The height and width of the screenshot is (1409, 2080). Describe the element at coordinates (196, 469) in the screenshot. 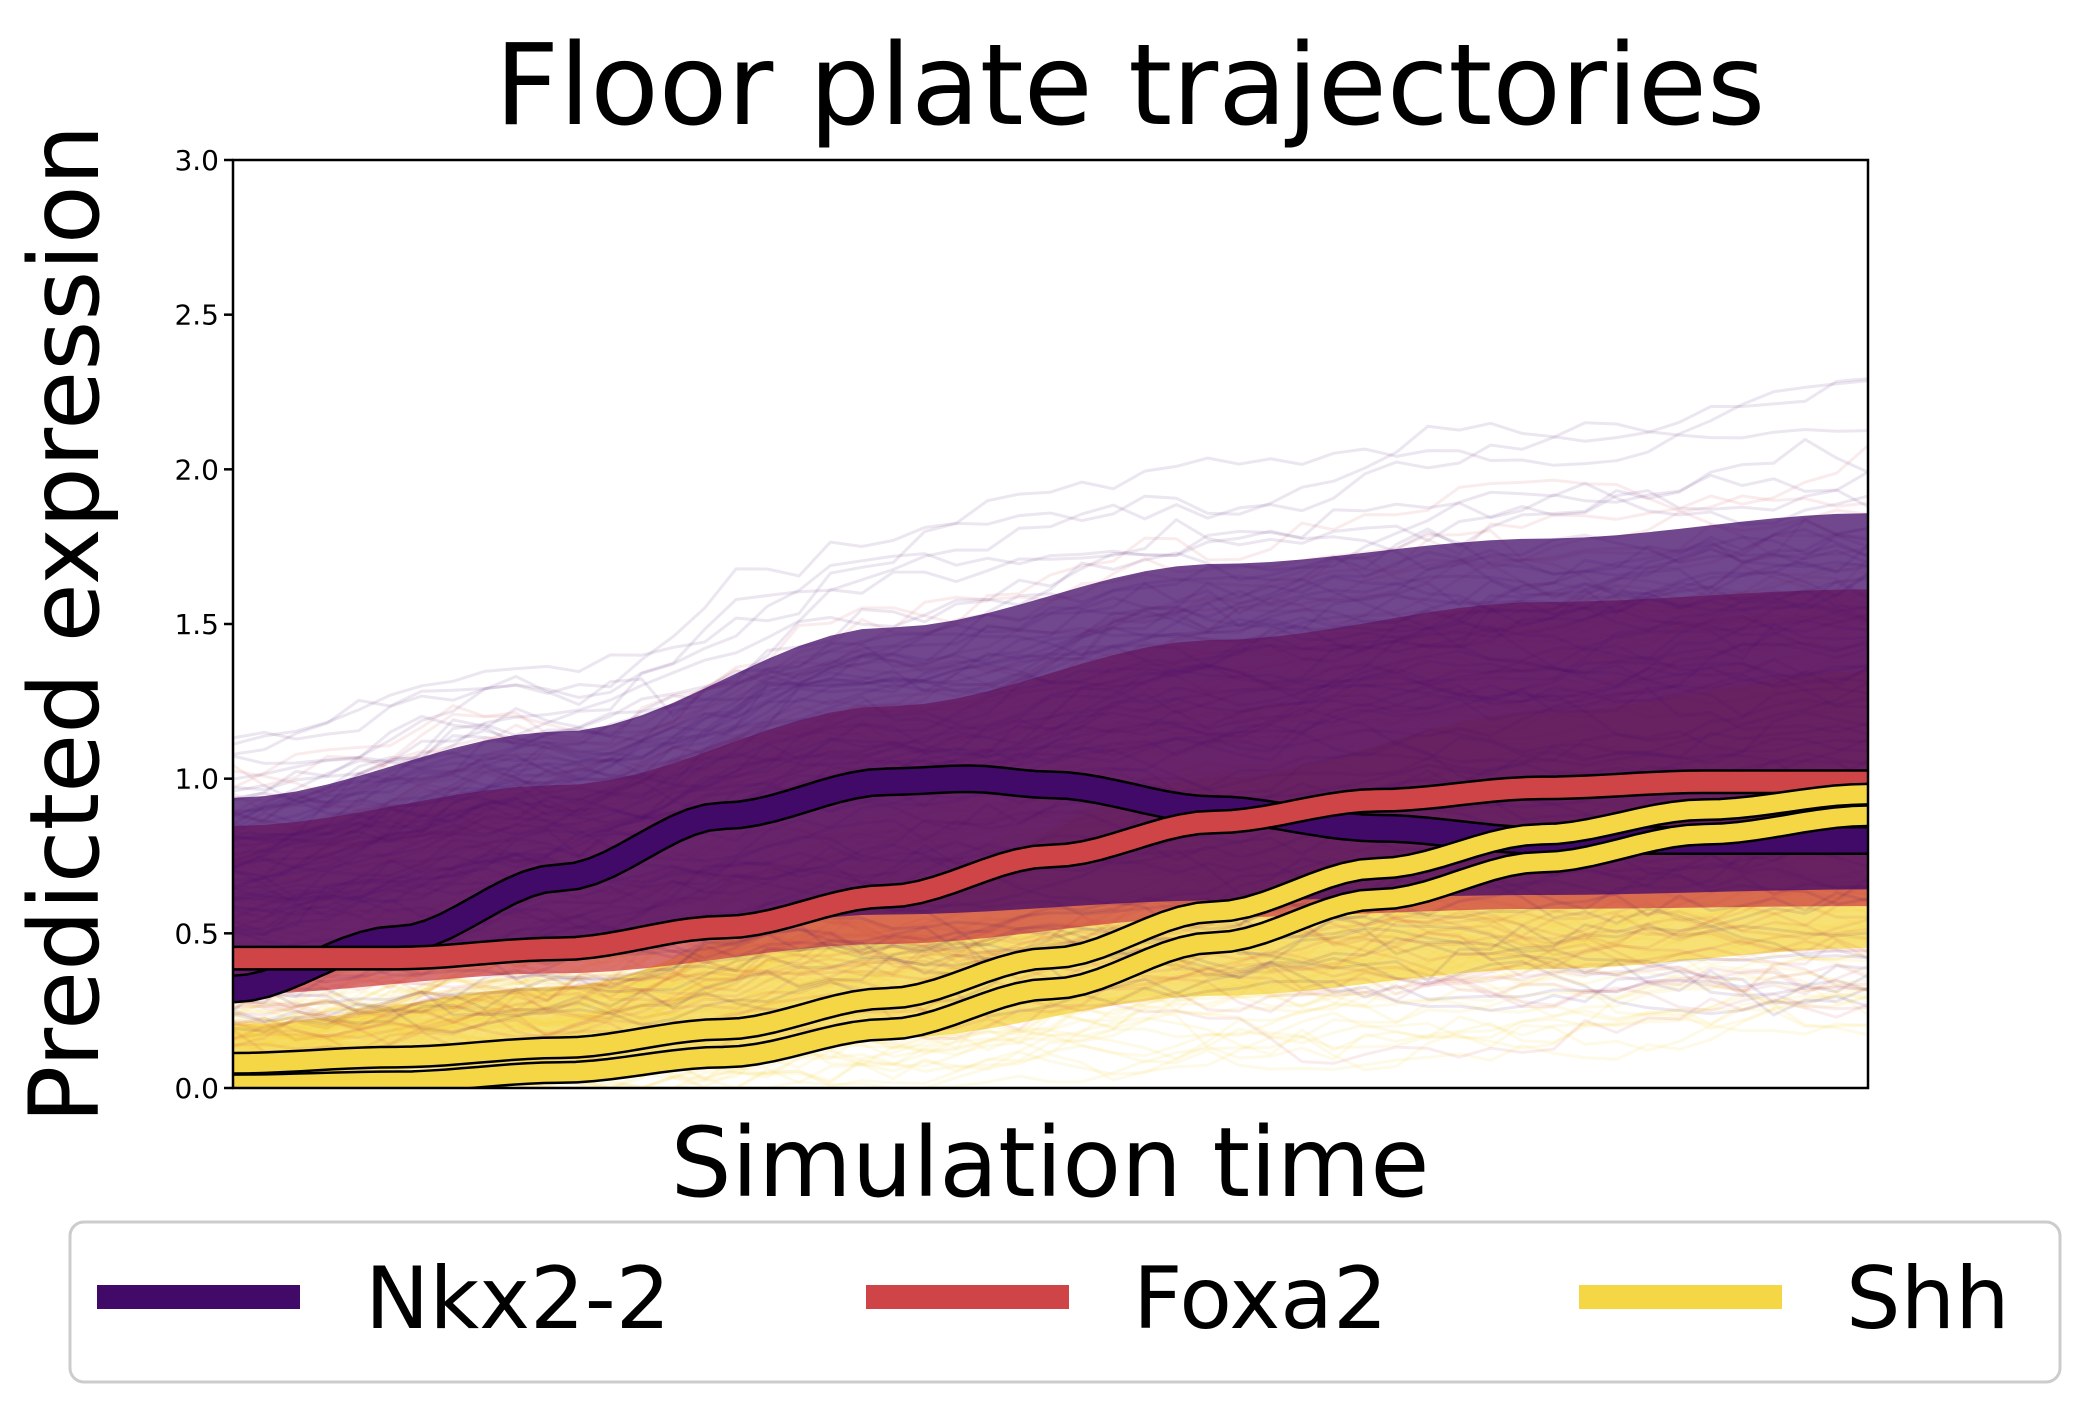

I see `y-tick-label: 2.0` at that location.